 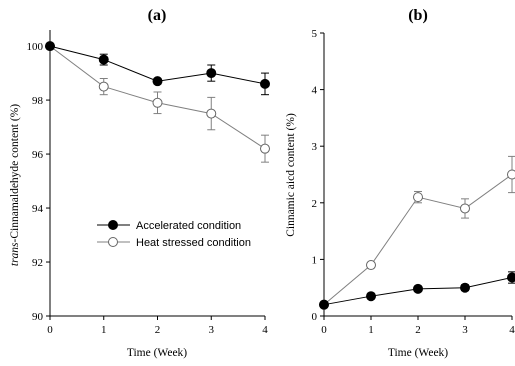 I want to click on panel-b-y-label: Cinnamic aicd content (%), so click(x=291, y=175).